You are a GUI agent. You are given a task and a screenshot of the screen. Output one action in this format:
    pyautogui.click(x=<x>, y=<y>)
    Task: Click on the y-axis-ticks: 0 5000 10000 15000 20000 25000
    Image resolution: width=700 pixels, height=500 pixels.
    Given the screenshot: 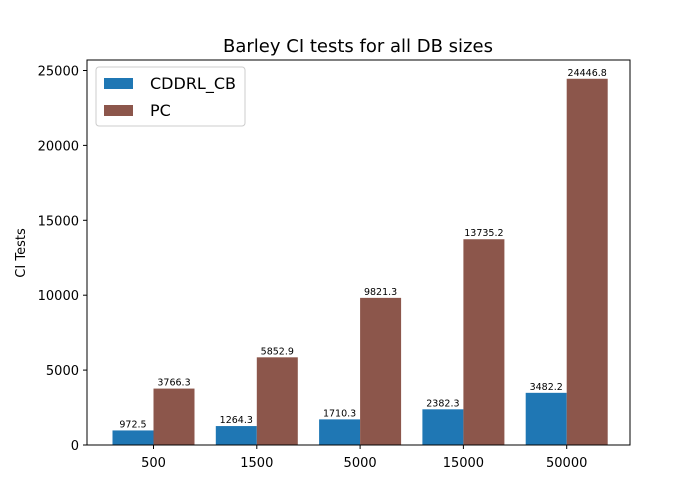 What is the action you would take?
    pyautogui.click(x=62, y=259)
    